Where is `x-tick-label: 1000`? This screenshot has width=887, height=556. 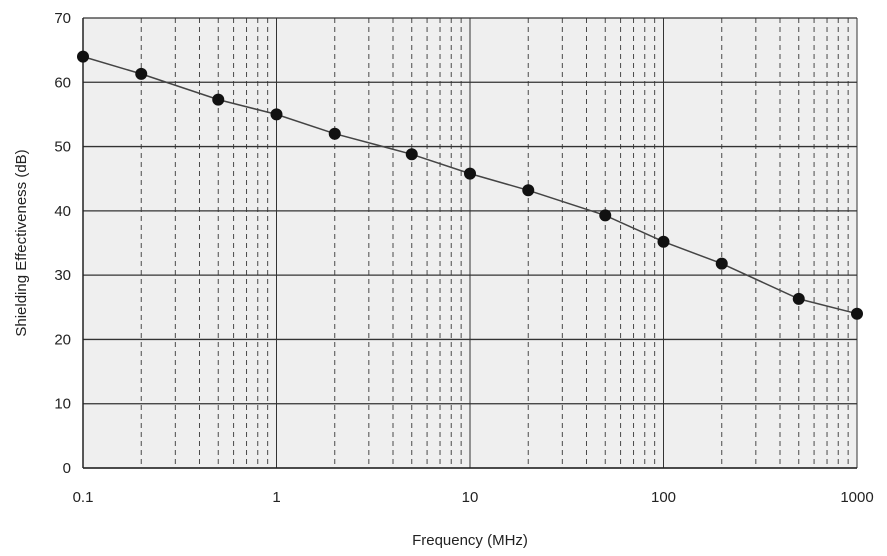 x-tick-label: 1000 is located at coordinates (856, 497).